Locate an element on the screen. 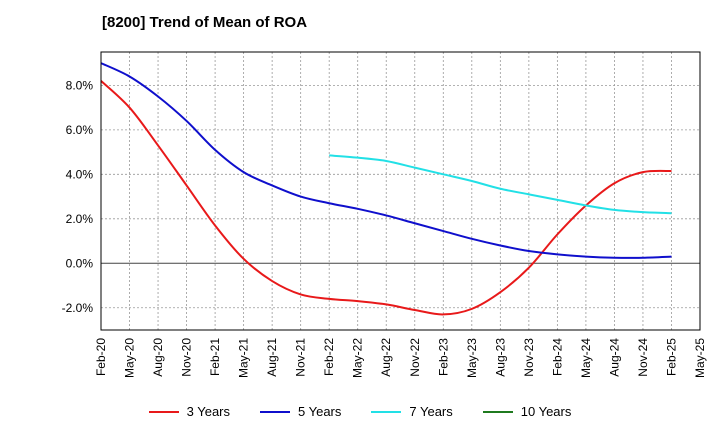 Image resolution: width=720 pixels, height=440 pixels. series-line-7-years is located at coordinates (500, 184).